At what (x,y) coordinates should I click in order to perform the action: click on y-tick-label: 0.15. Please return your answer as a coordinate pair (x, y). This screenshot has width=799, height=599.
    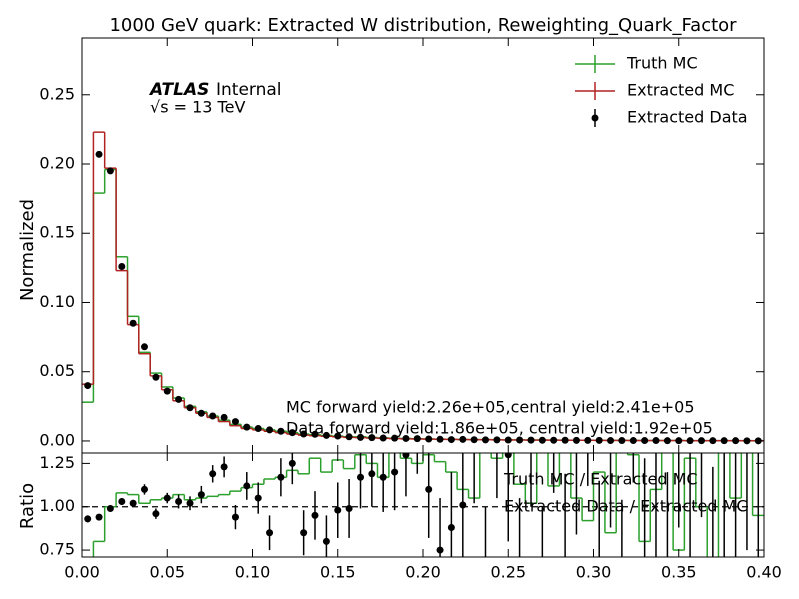
    Looking at the image, I should click on (57, 232).